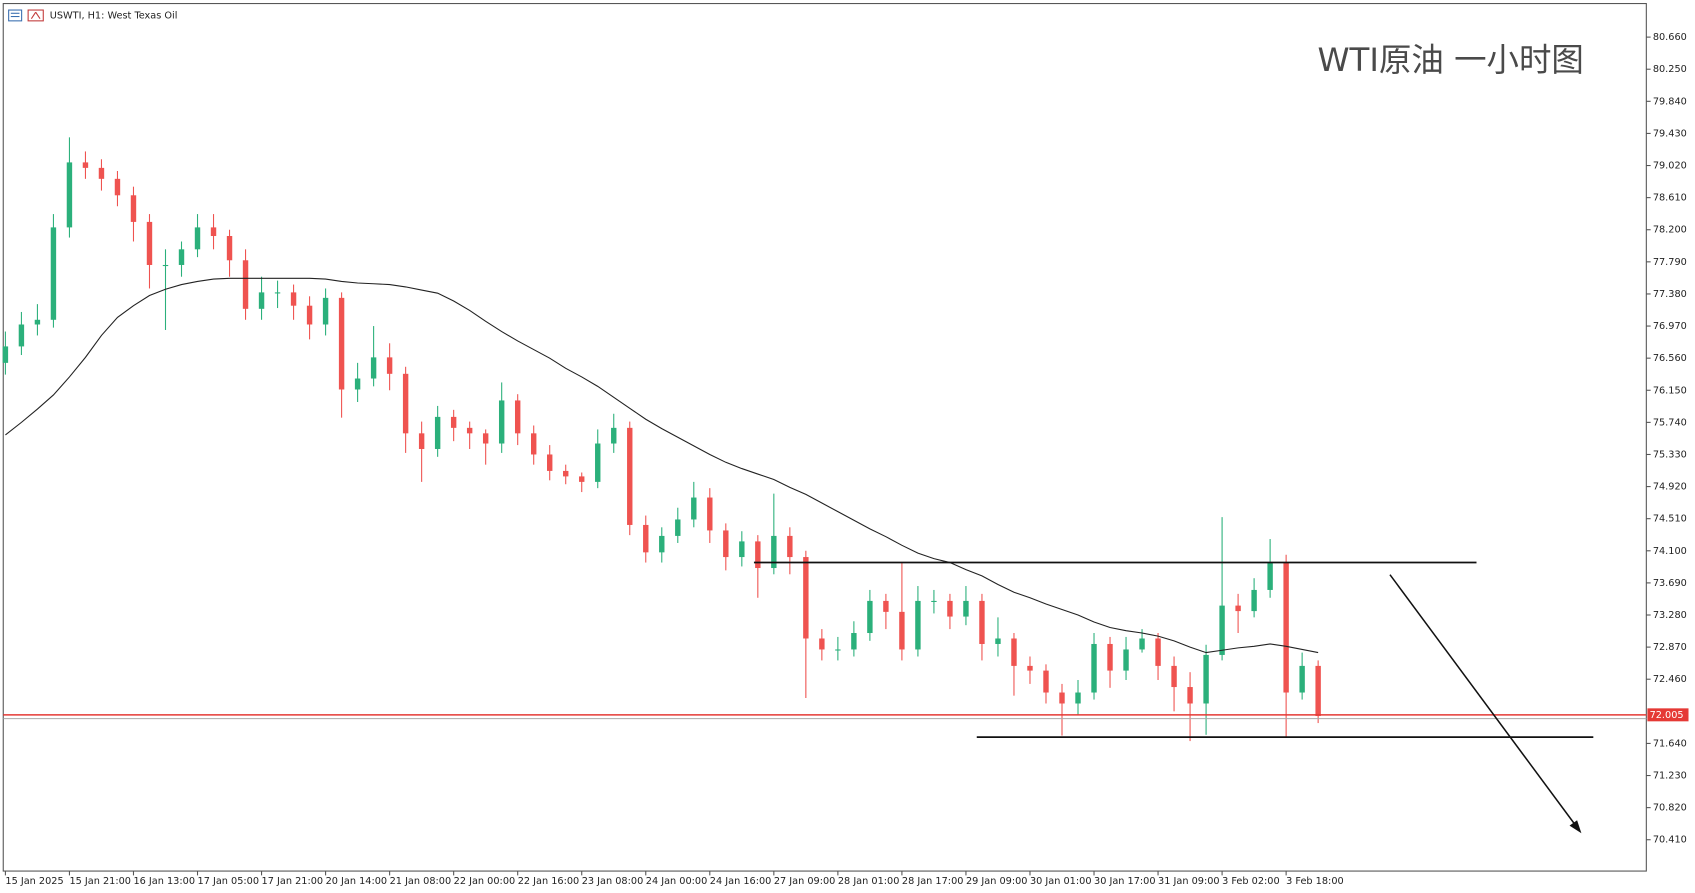  I want to click on x-tick-label: 3 Feb 18:00, so click(1315, 881).